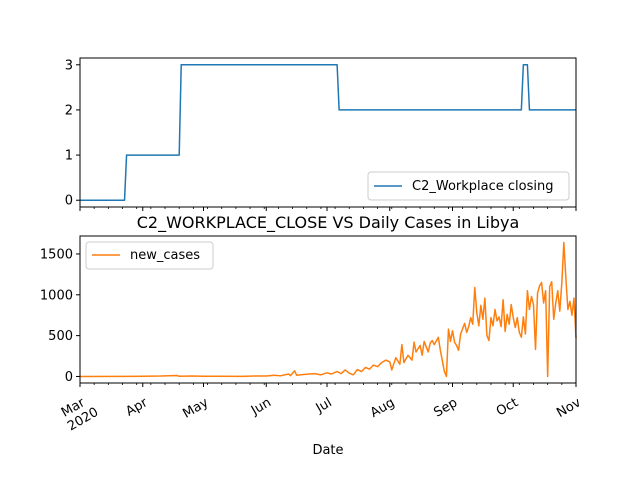  I want to click on bottom-y-tick-label: 1500, so click(56, 254).